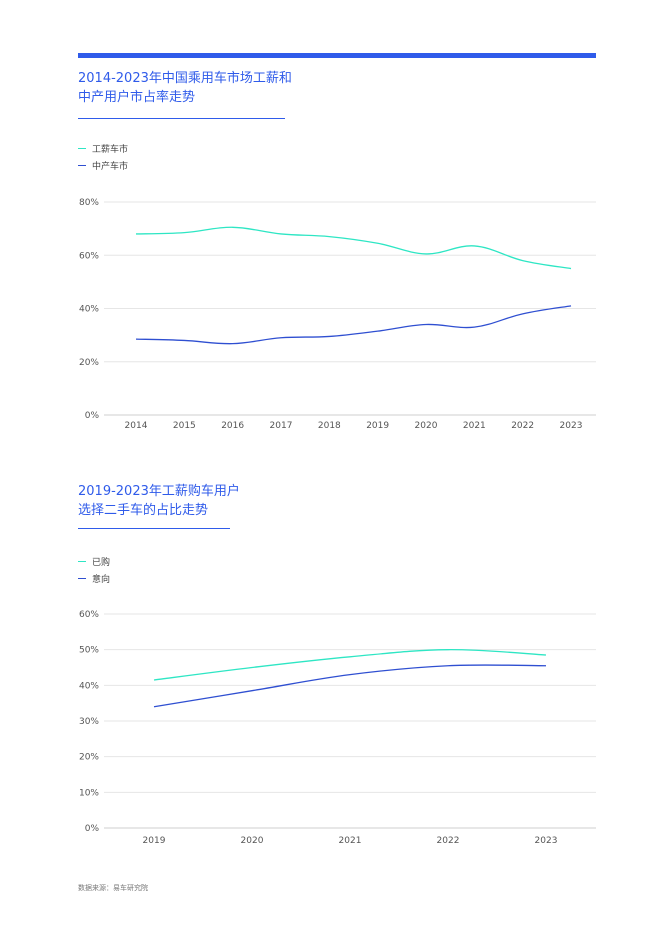  I want to click on chart2-title-line2: 选择二手车的占比走势, so click(143, 510).